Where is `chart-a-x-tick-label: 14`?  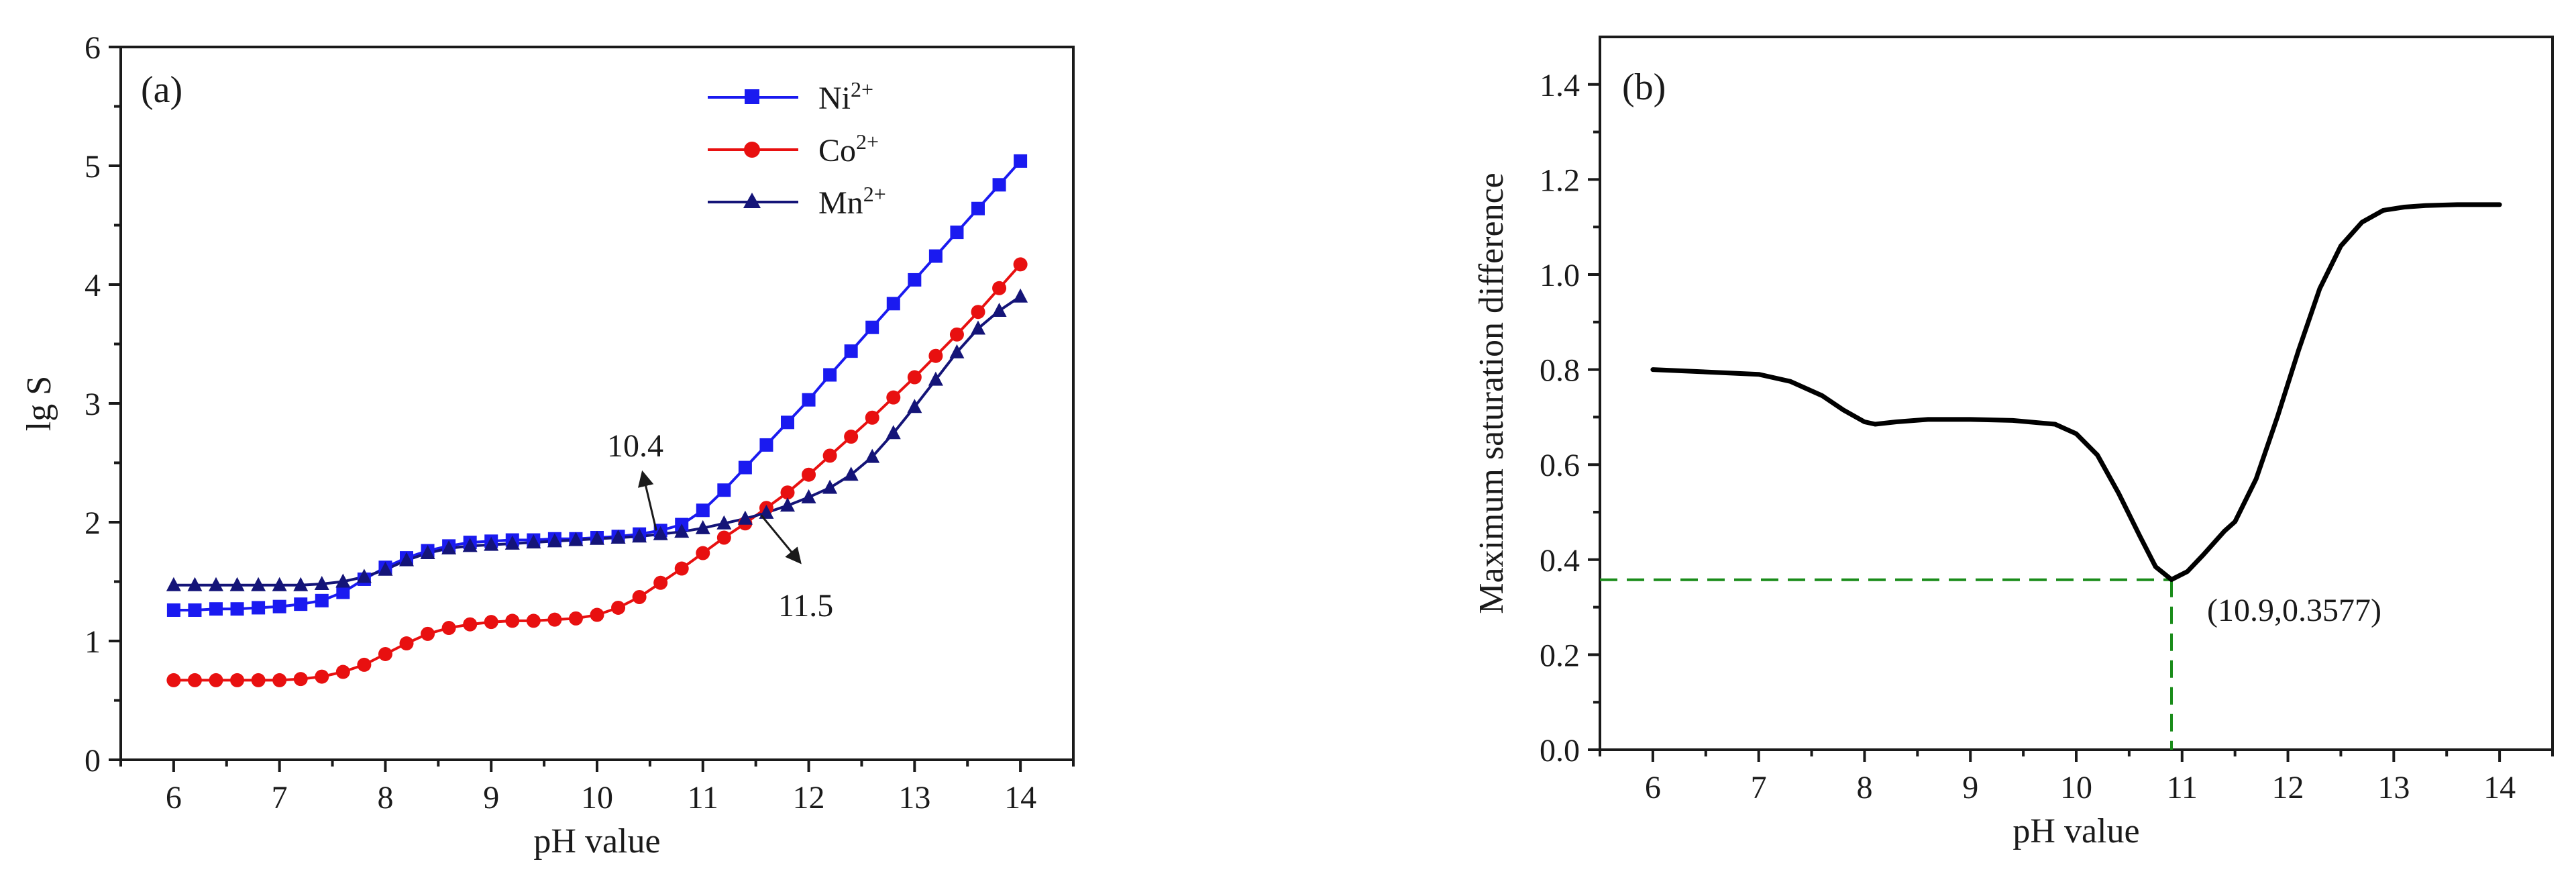 chart-a-x-tick-label: 14 is located at coordinates (1020, 798).